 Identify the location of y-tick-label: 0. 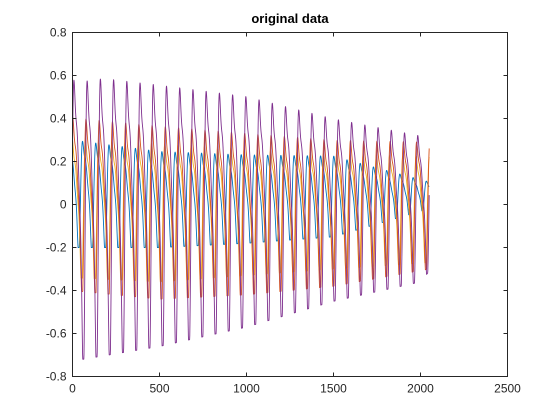
(63, 205).